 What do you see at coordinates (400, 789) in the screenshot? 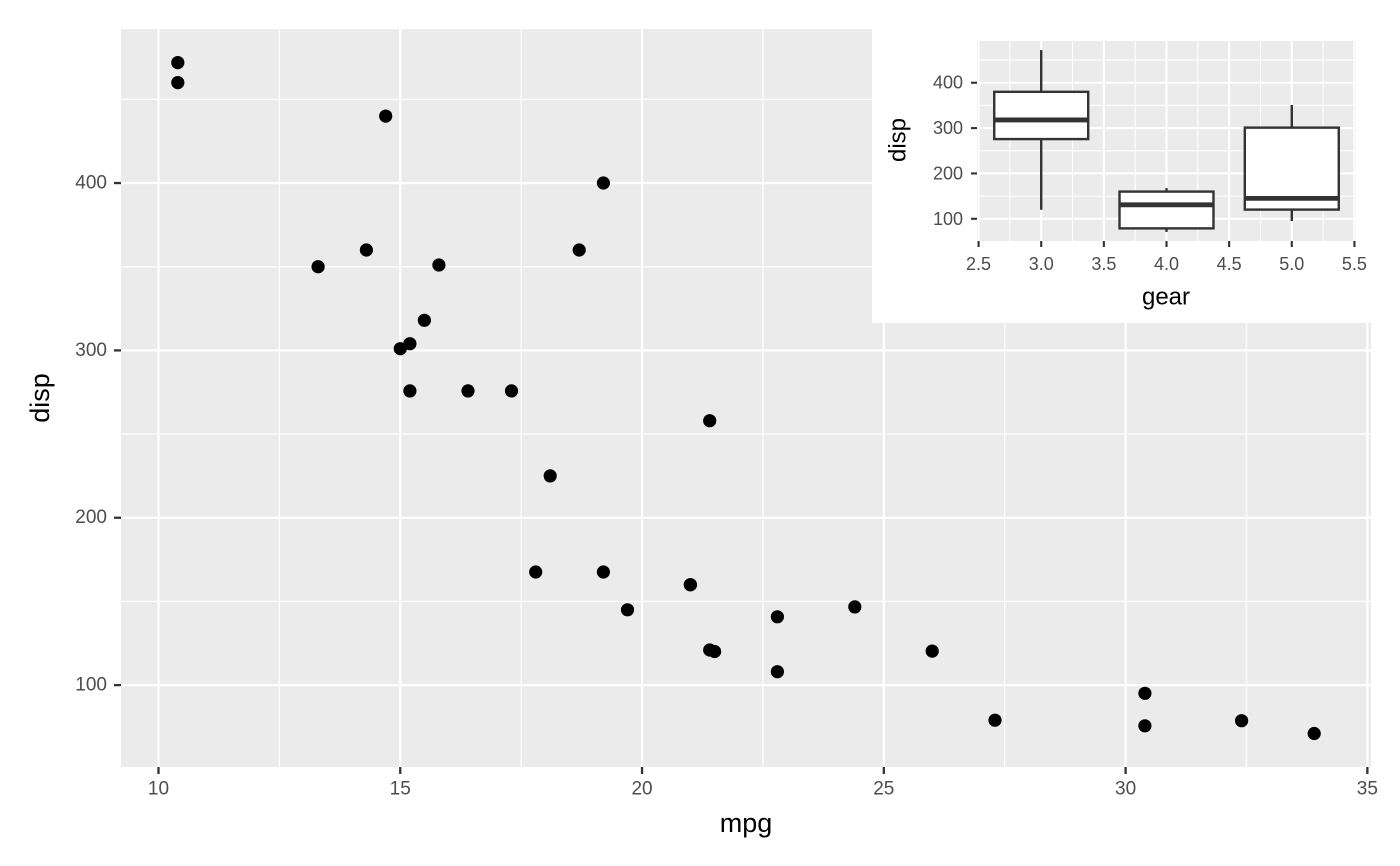
I see `x-tick-label: 15` at bounding box center [400, 789].